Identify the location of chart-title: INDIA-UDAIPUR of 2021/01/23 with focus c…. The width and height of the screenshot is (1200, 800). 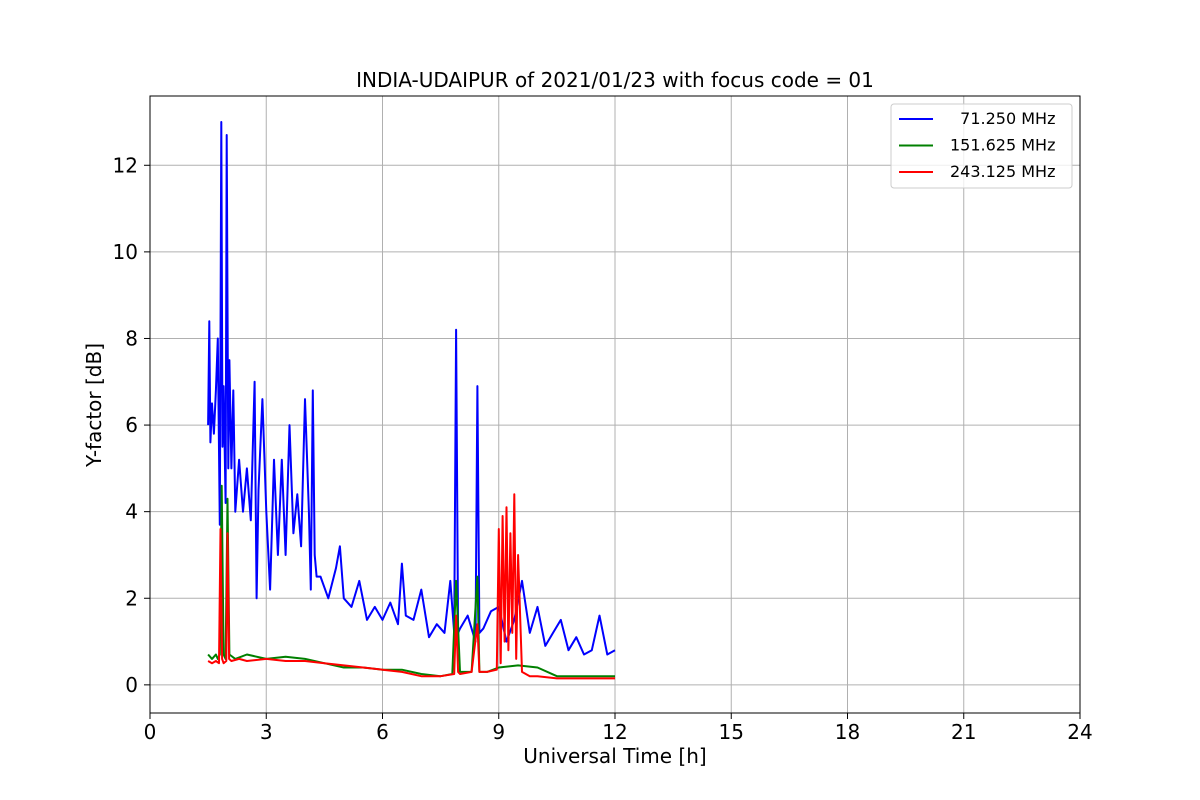
(615, 80).